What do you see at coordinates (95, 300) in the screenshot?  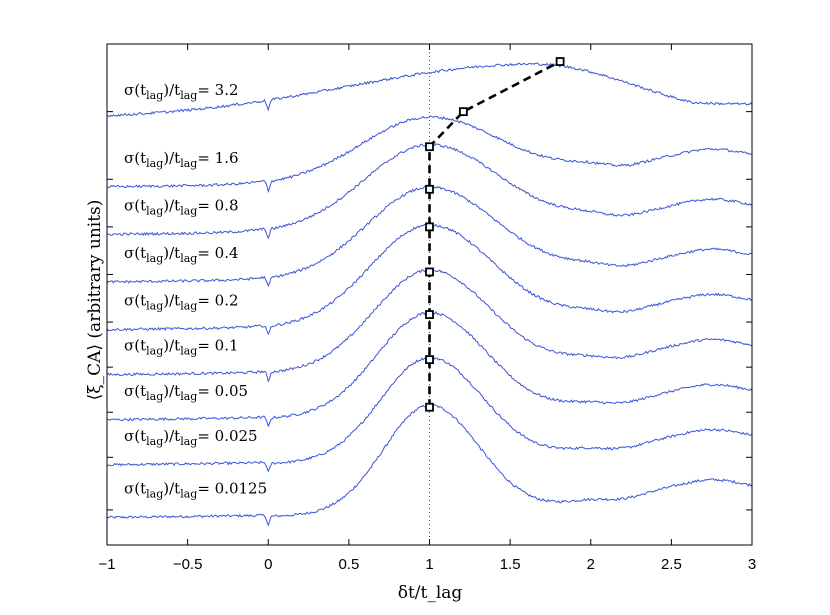 I see `y-axis-label: ⟨ξ_CA⟩ (arbitrary units)` at bounding box center [95, 300].